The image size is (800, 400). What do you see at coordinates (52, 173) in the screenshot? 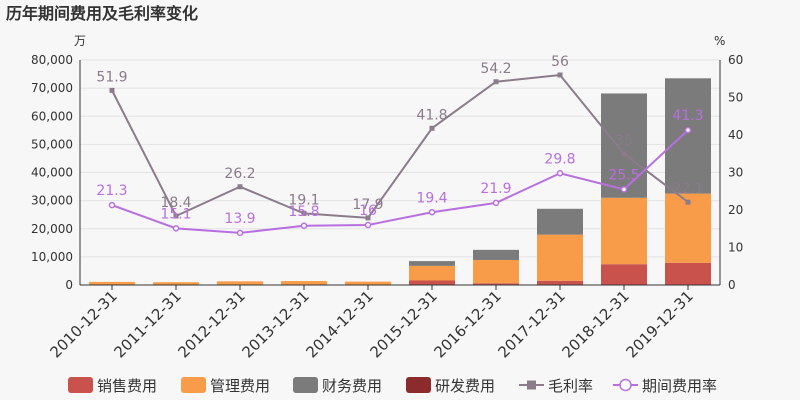
I see `left-axis-tick-label: 40,000` at bounding box center [52, 173].